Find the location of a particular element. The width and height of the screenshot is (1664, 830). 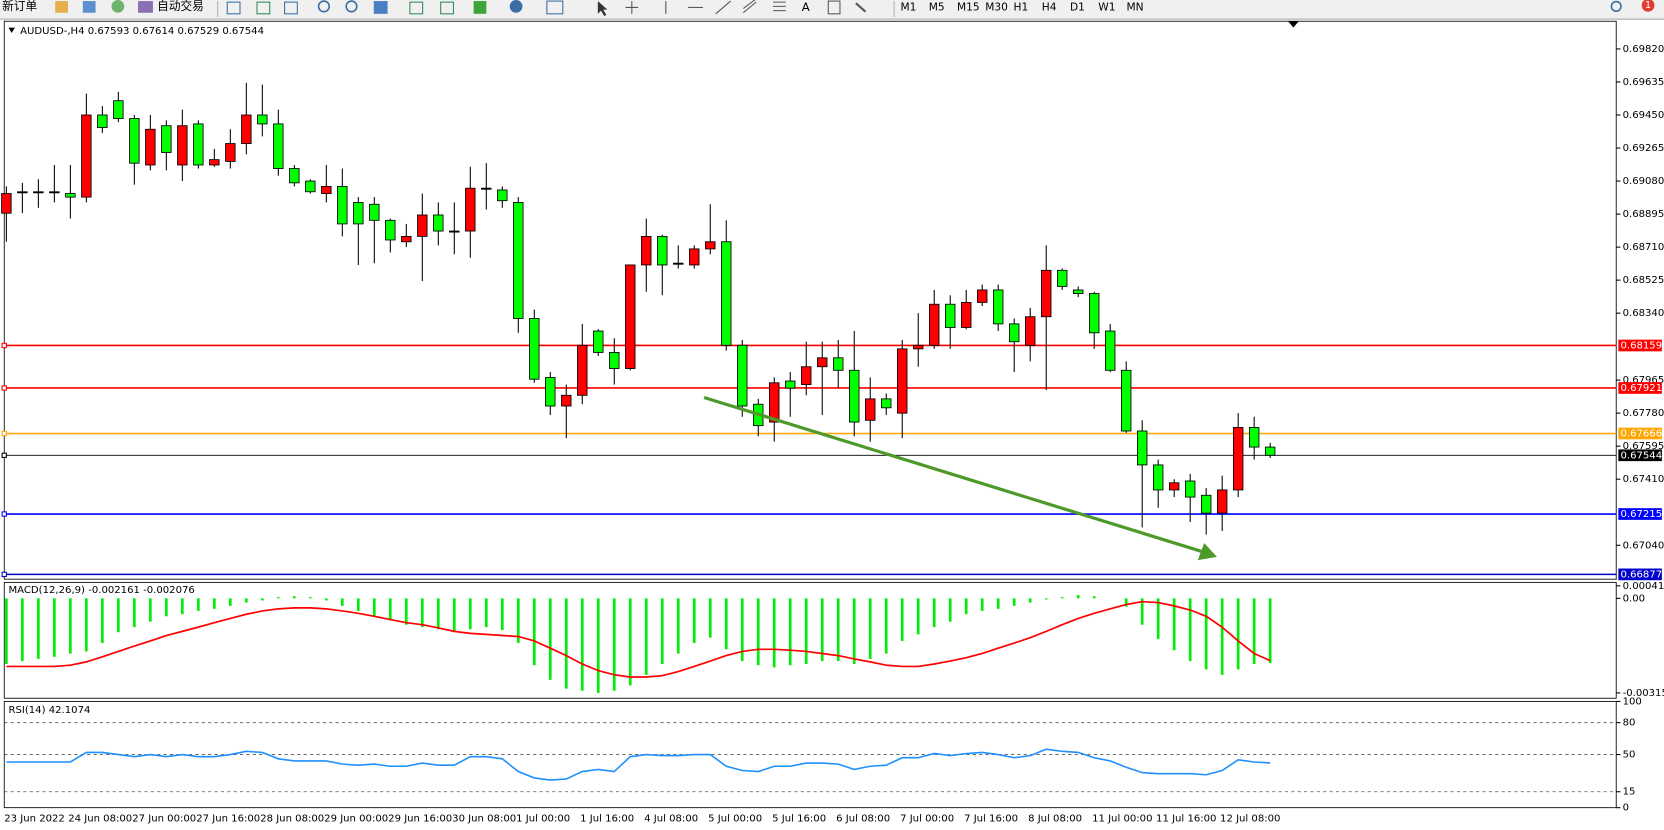

zoom-out is located at coordinates (351, 6).